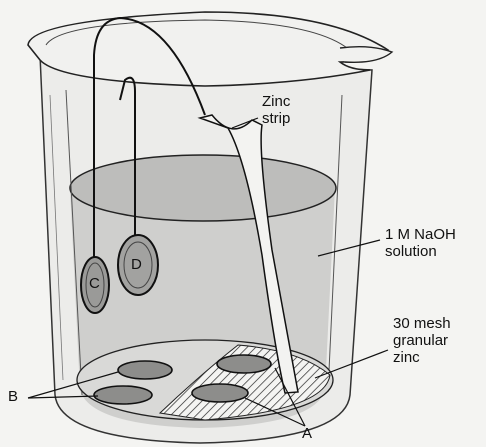 Image resolution: width=486 pixels, height=447 pixels. I want to click on label-a: A, so click(307, 433).